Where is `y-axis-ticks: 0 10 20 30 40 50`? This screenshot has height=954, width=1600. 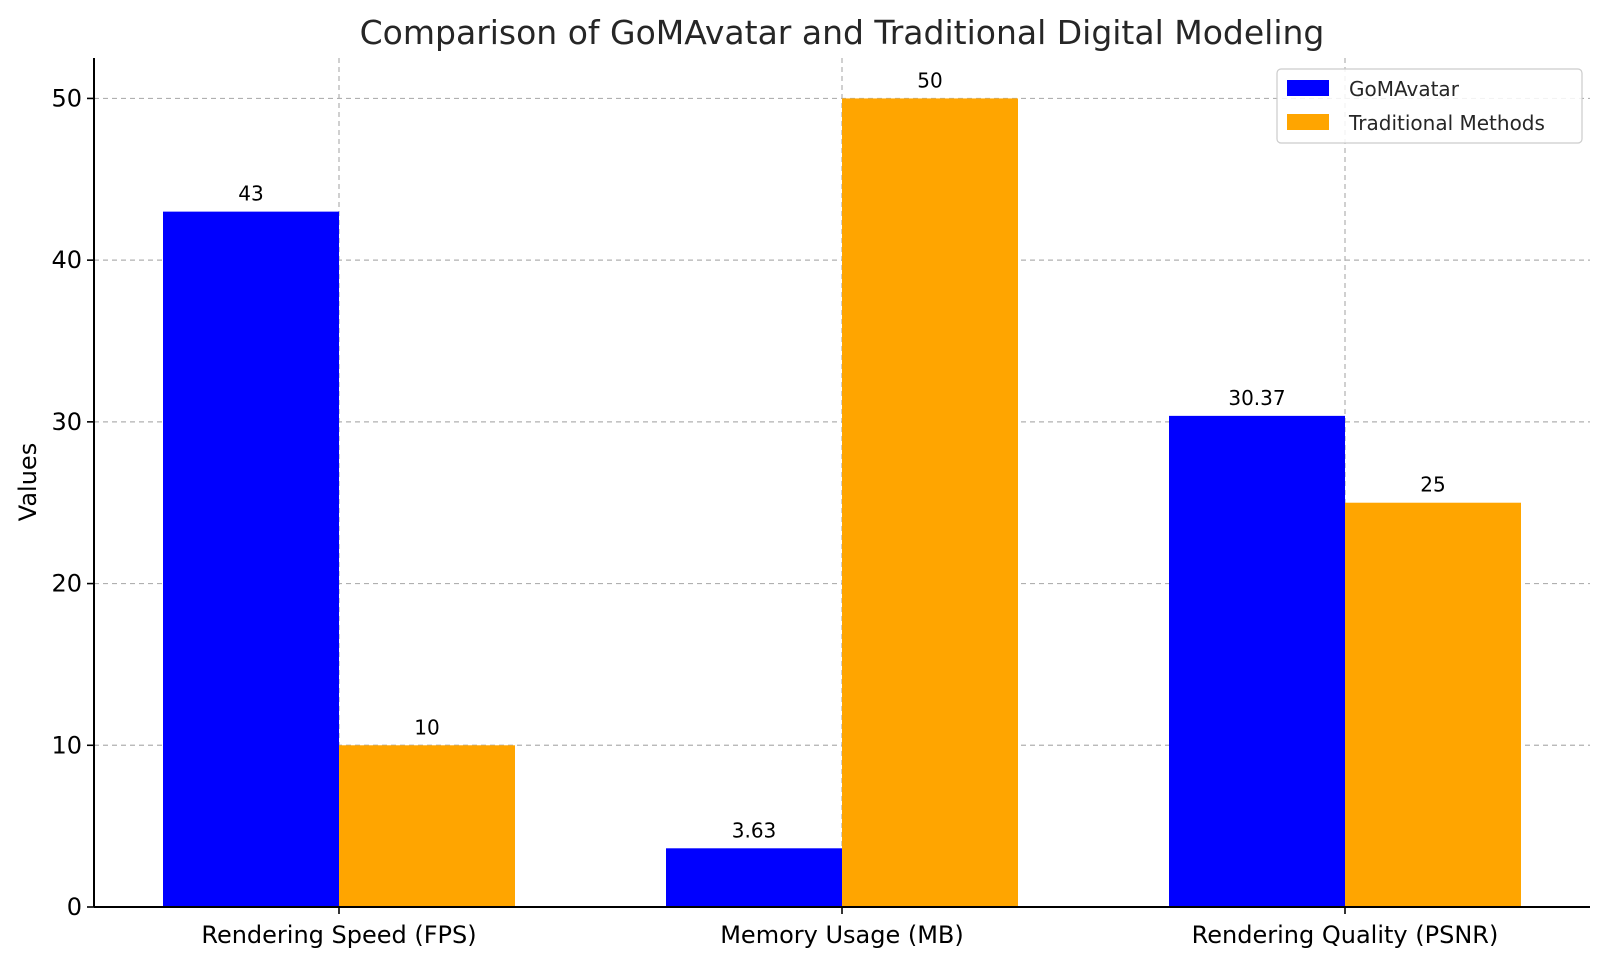
y-axis-ticks: 0 10 20 30 40 50 is located at coordinates (72, 502).